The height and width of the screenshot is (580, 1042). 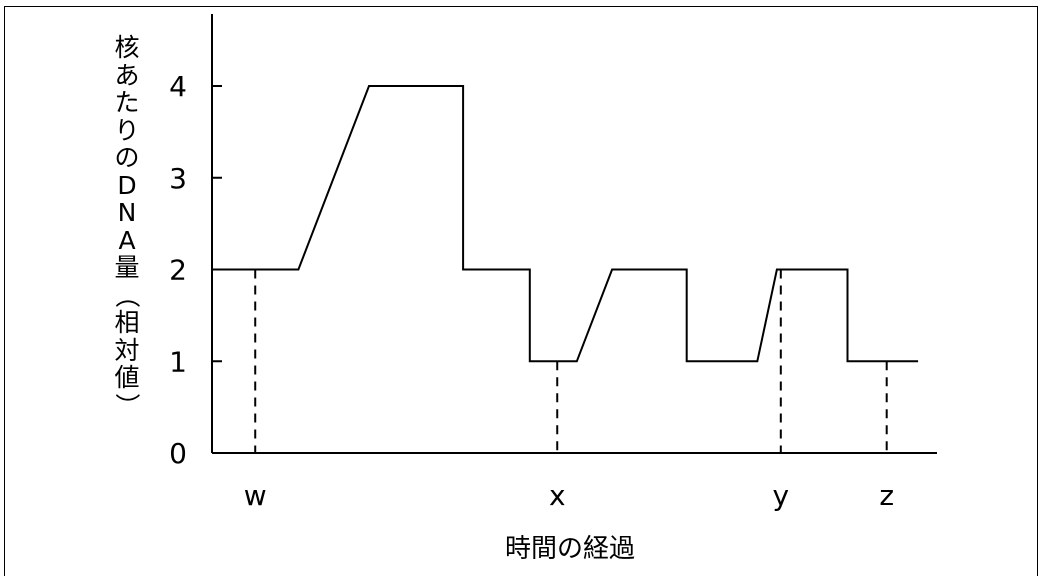 What do you see at coordinates (178, 86) in the screenshot?
I see `y-tick-label: 4` at bounding box center [178, 86].